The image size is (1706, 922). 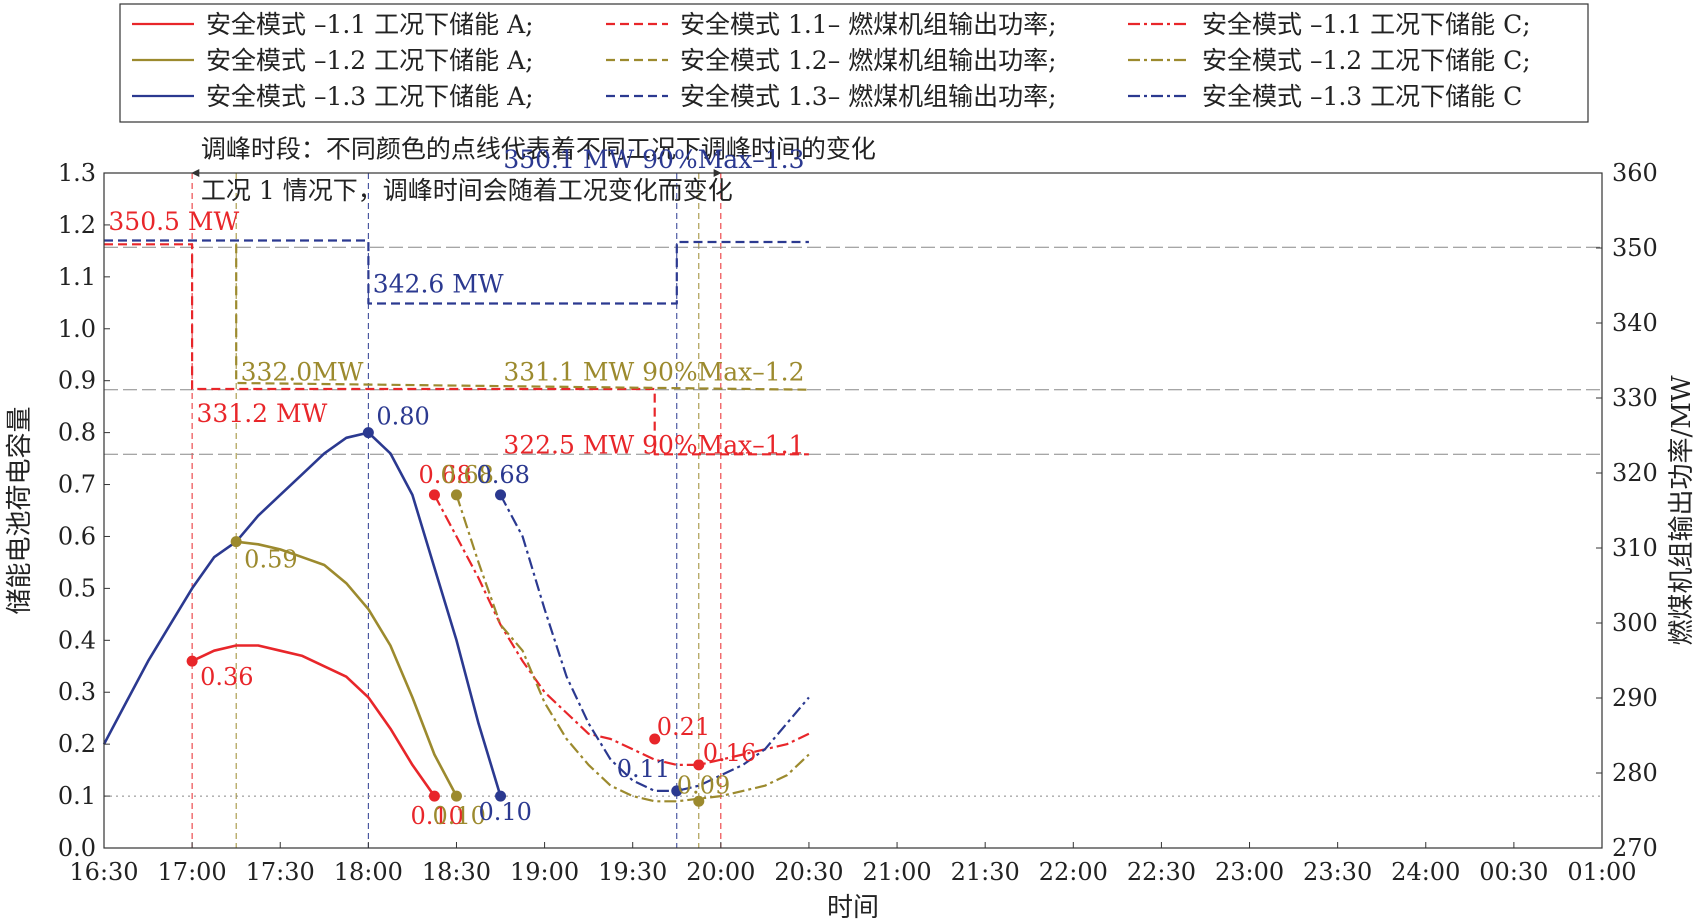 What do you see at coordinates (653, 444) in the screenshot?
I see `annotation-text: 322.5 MW 90%Max–1.1` at bounding box center [653, 444].